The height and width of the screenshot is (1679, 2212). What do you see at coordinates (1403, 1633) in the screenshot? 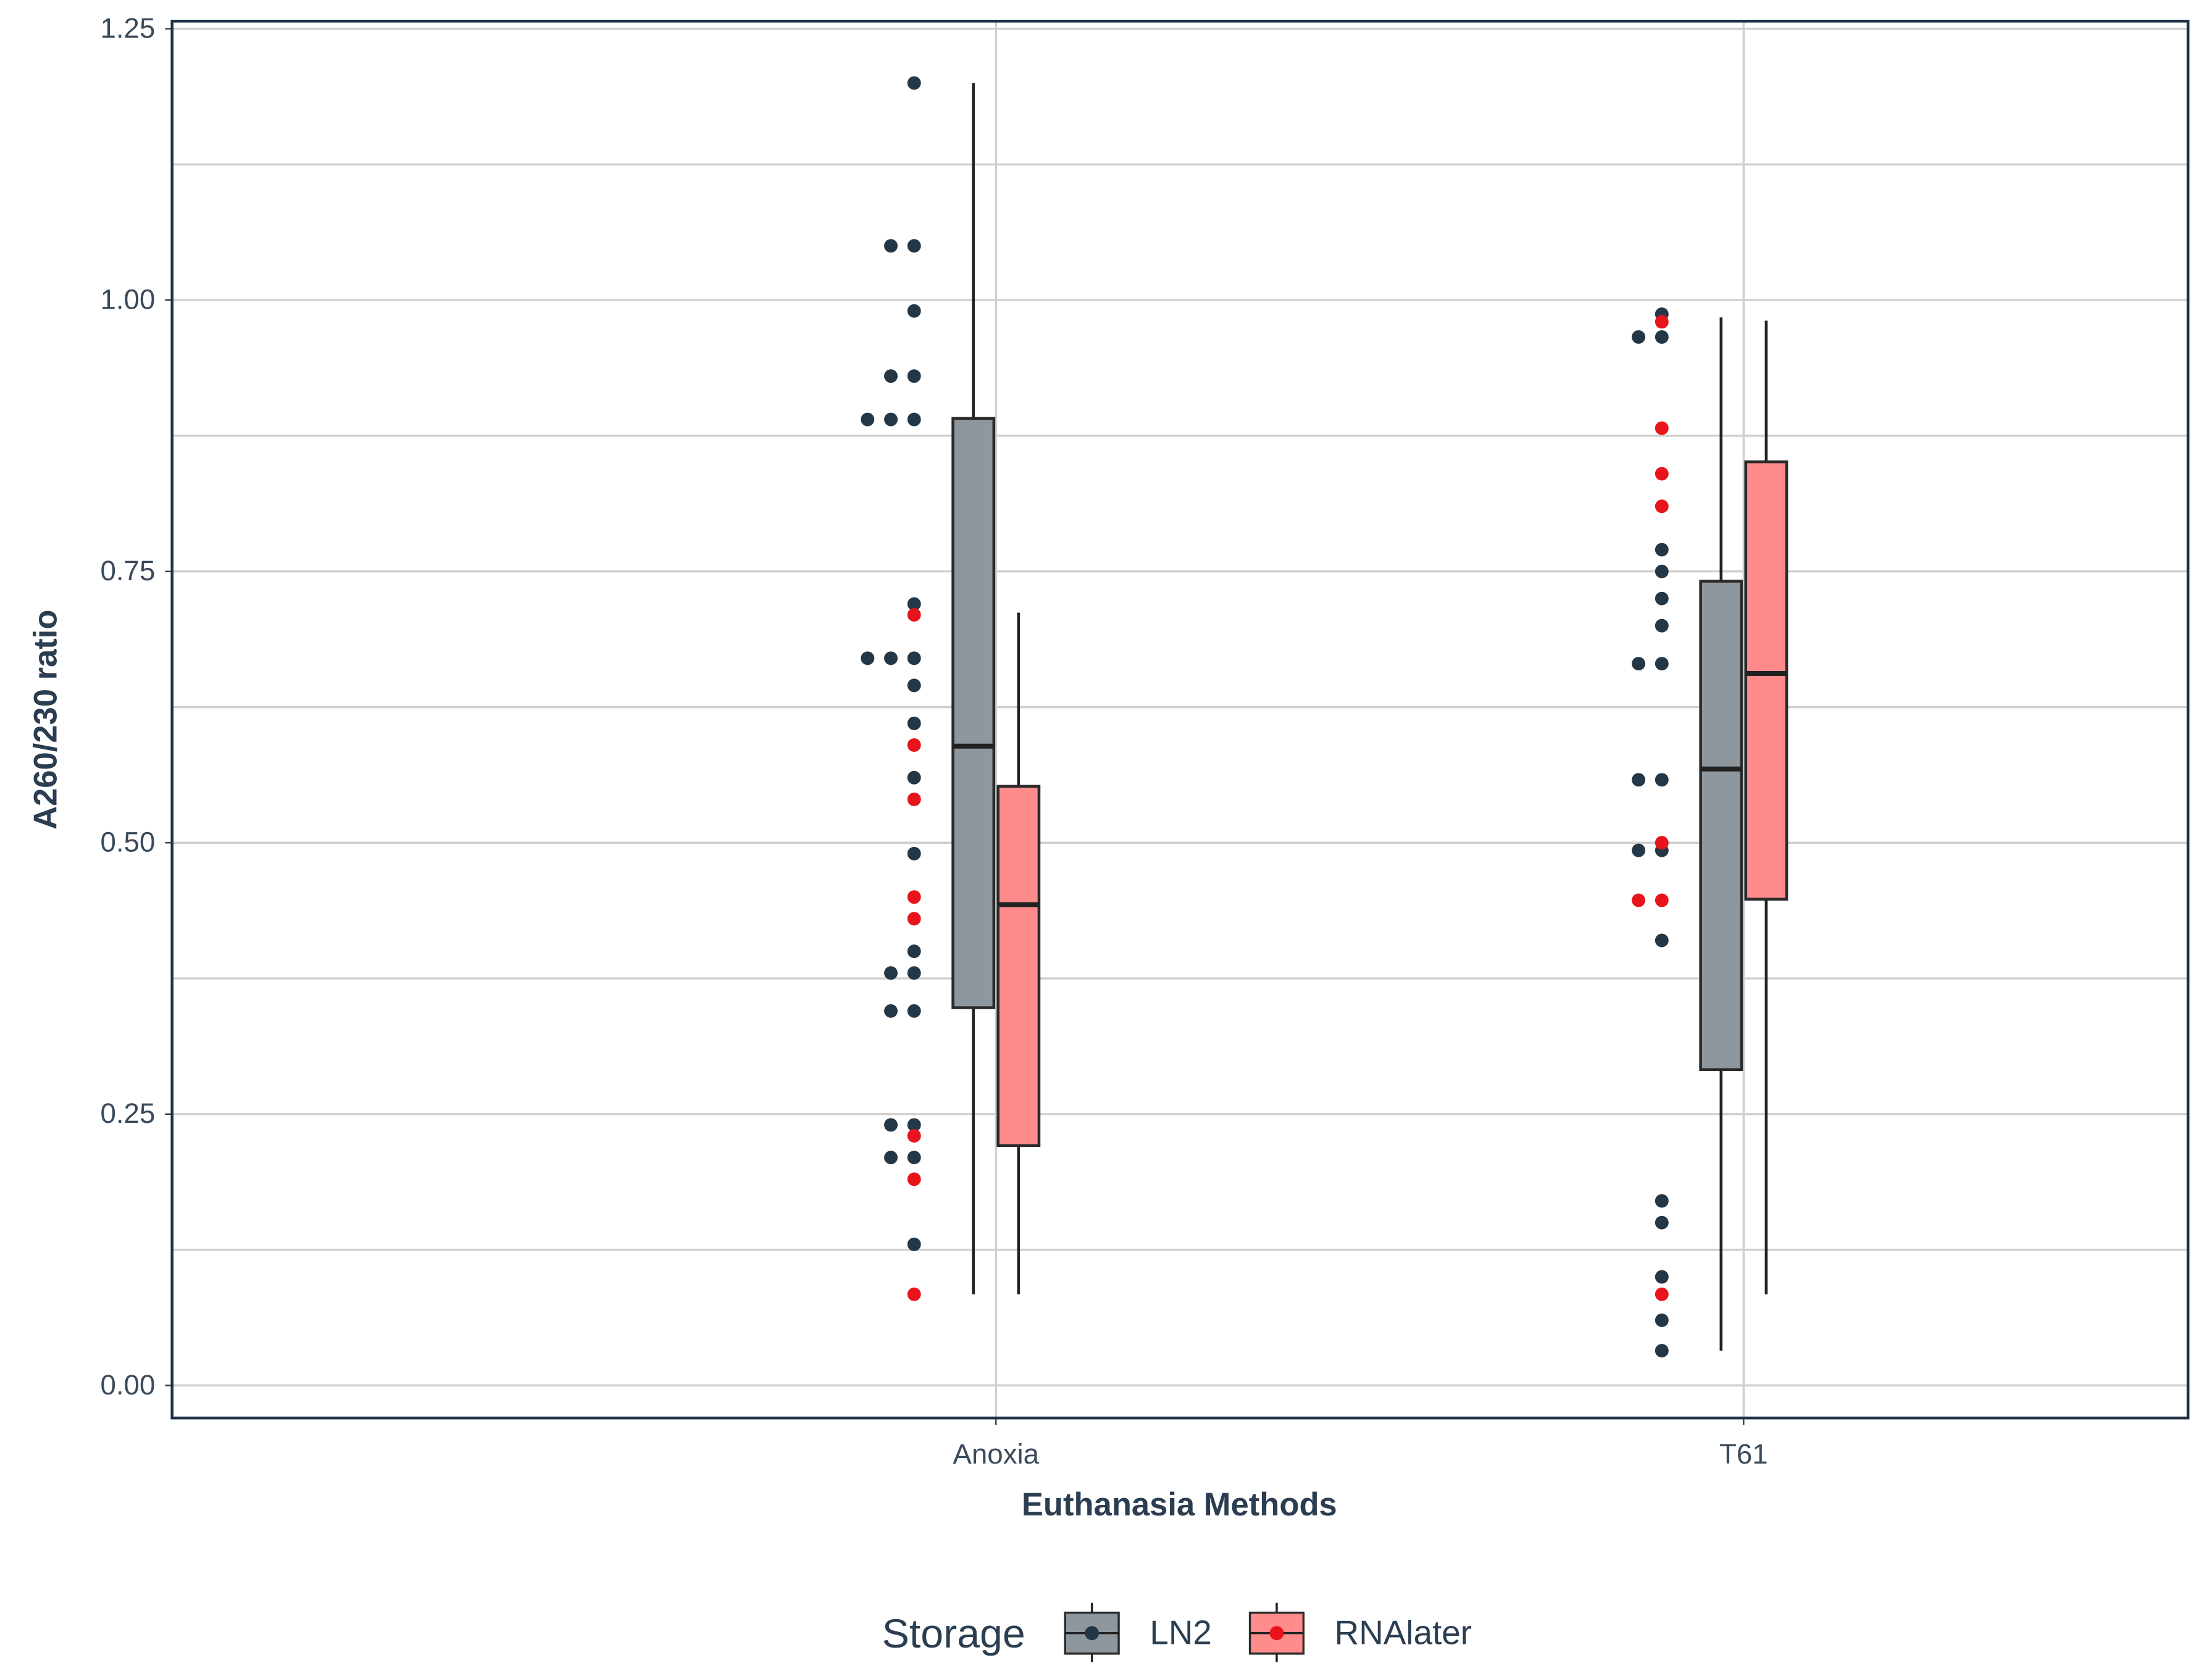
I see `legend-label: RNAlater` at bounding box center [1403, 1633].